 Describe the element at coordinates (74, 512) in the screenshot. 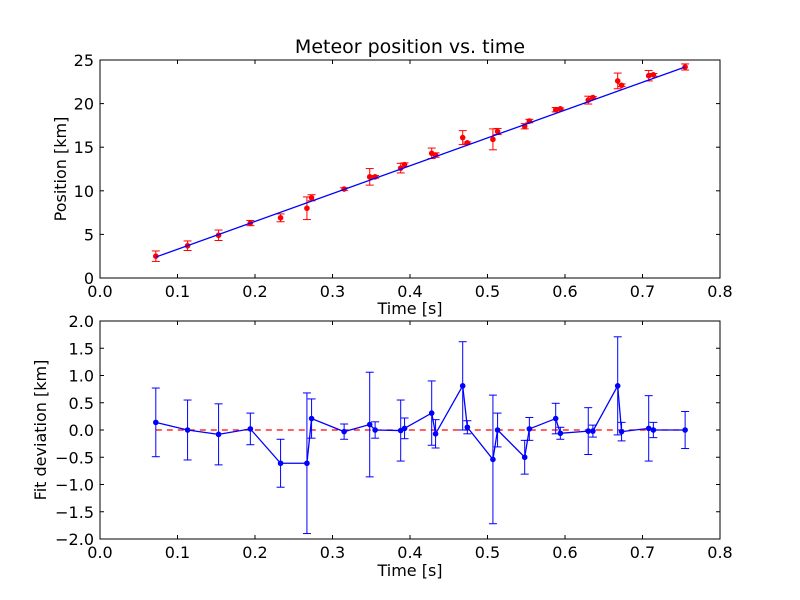

I see `y-tick-label: −1.5` at that location.